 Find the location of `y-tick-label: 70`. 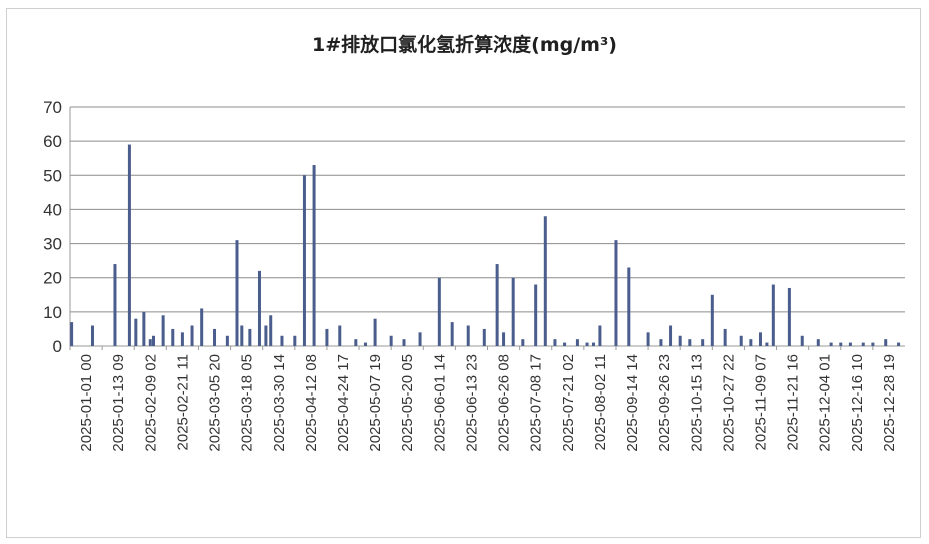

y-tick-label: 70 is located at coordinates (52, 107).